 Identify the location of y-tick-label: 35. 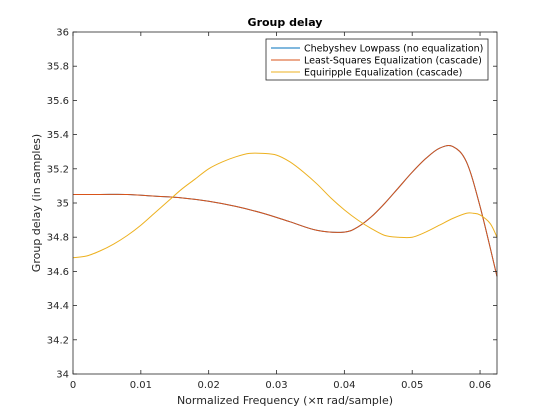
(62, 204).